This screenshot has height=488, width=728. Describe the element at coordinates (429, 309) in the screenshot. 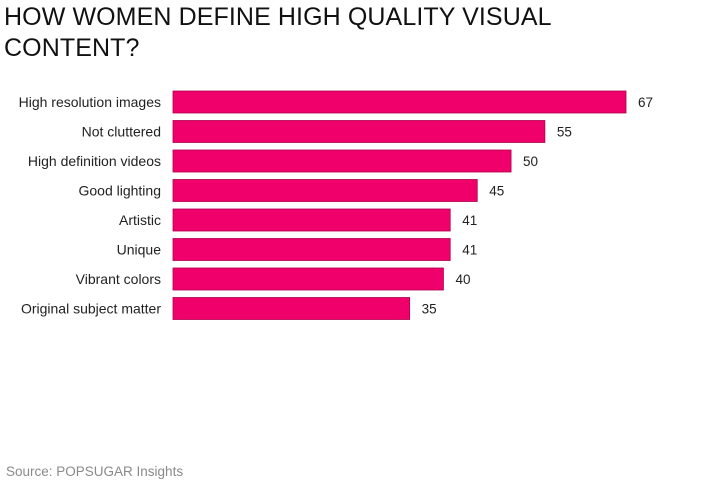

I see `value-label: 35` at that location.